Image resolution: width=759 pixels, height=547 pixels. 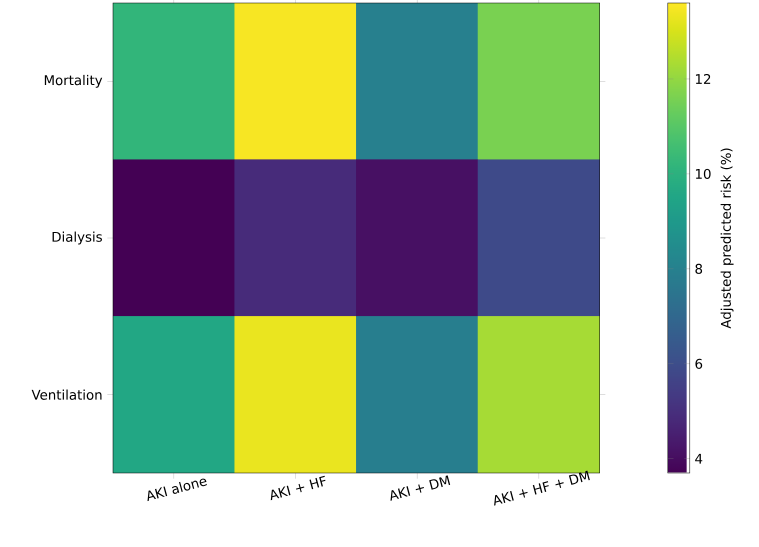 What do you see at coordinates (542, 488) in the screenshot?
I see `x-tick-label: AKI + HF + DM` at bounding box center [542, 488].